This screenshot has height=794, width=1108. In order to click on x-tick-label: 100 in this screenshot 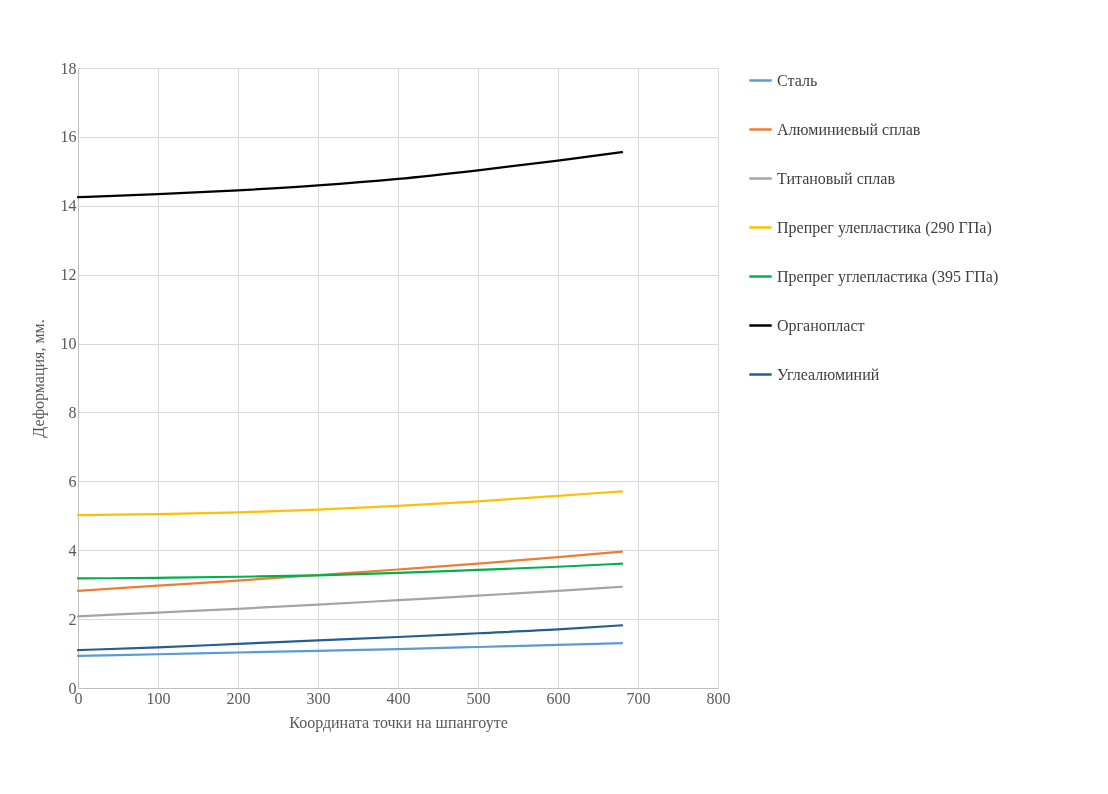, I will do `click(158, 698)`.